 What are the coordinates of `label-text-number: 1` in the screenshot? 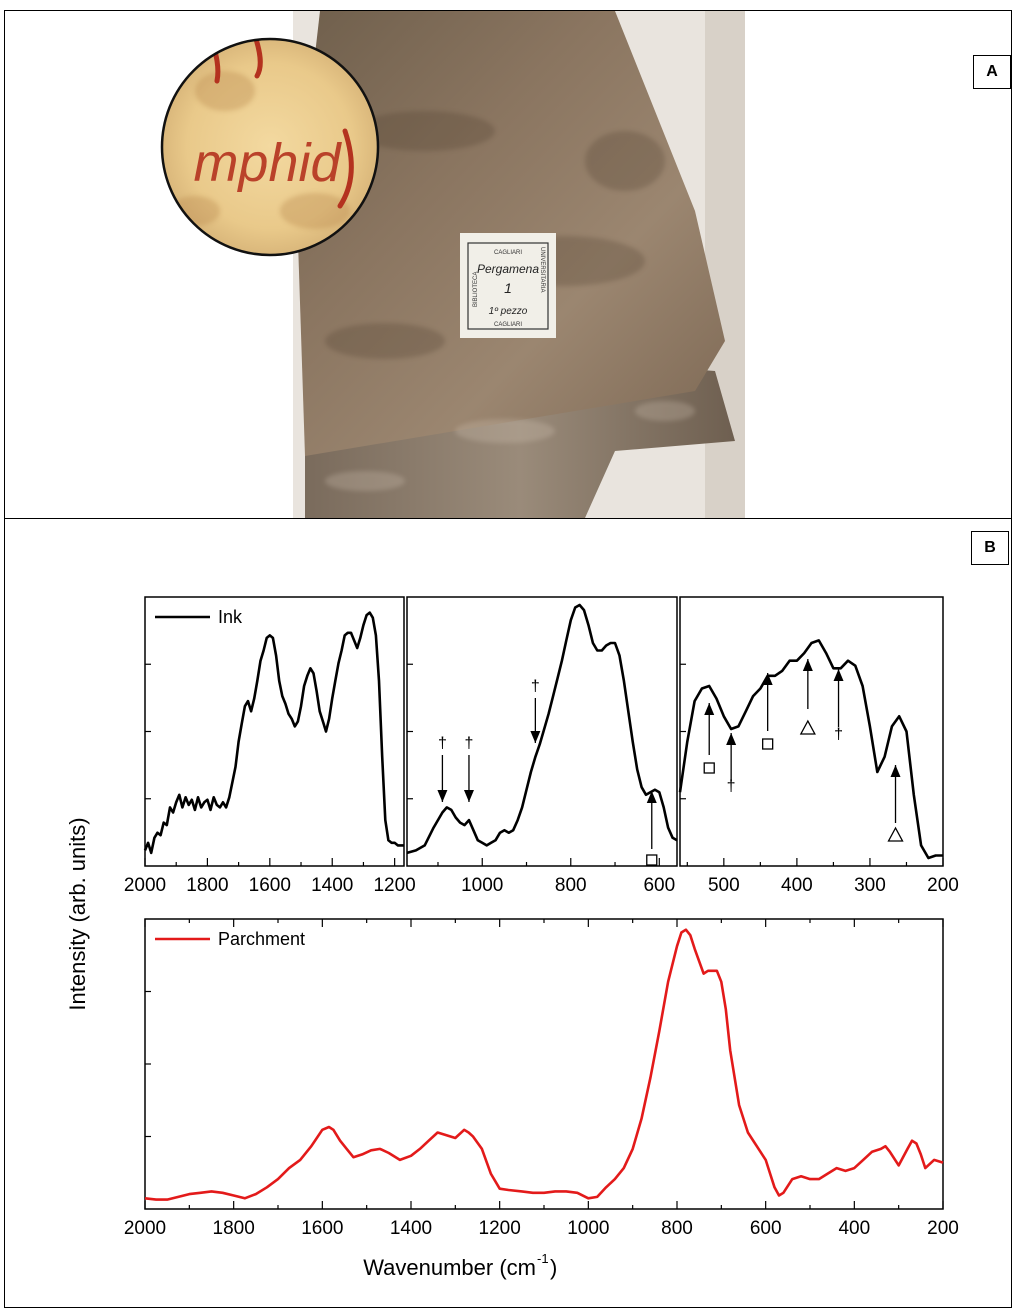 It's located at (508, 288).